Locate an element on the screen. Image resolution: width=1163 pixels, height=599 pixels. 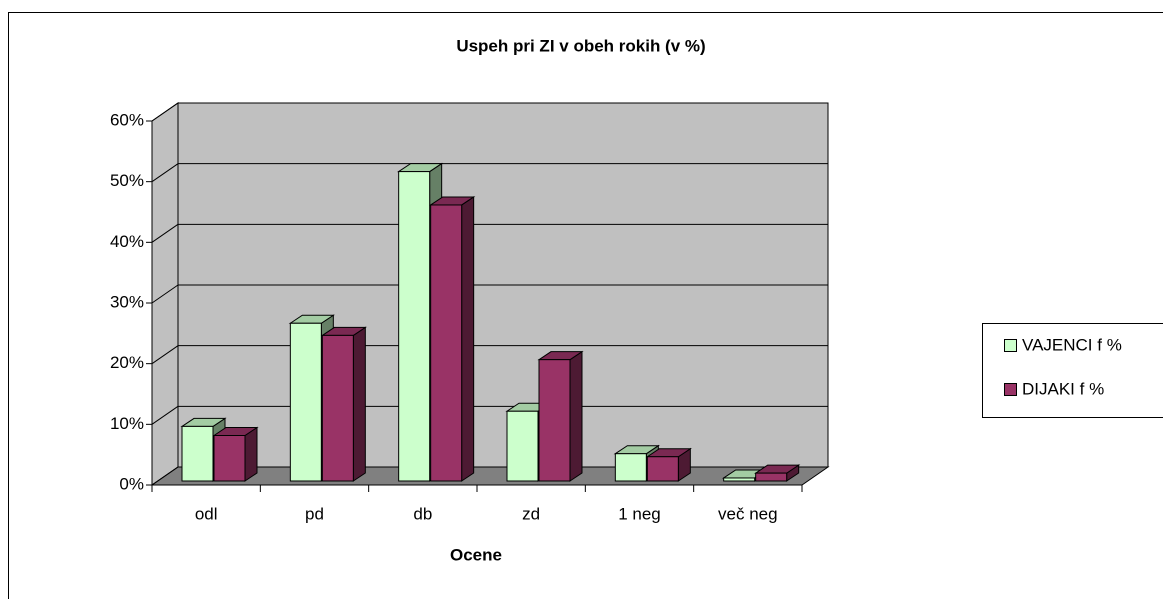
y-tick-label: 20% is located at coordinates (127, 362).